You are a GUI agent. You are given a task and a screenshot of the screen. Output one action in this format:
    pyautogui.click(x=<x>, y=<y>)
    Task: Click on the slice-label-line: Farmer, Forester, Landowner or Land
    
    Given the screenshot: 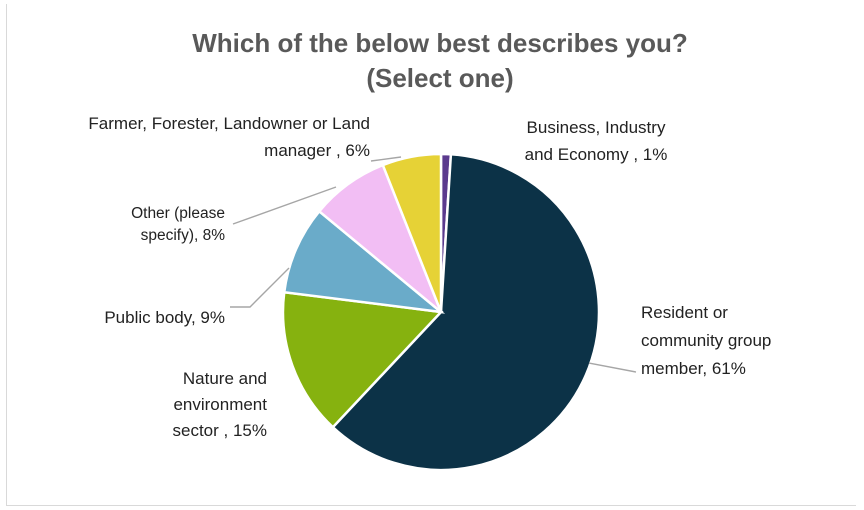 What is the action you would take?
    pyautogui.click(x=229, y=123)
    